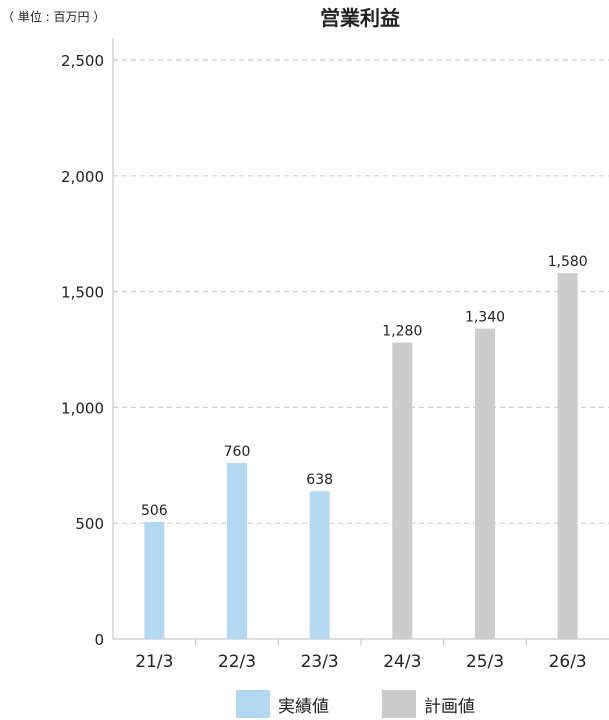 Image resolution: width=609 pixels, height=720 pixels. What do you see at coordinates (99, 640) in the screenshot?
I see `y-tick-label: 0` at bounding box center [99, 640].